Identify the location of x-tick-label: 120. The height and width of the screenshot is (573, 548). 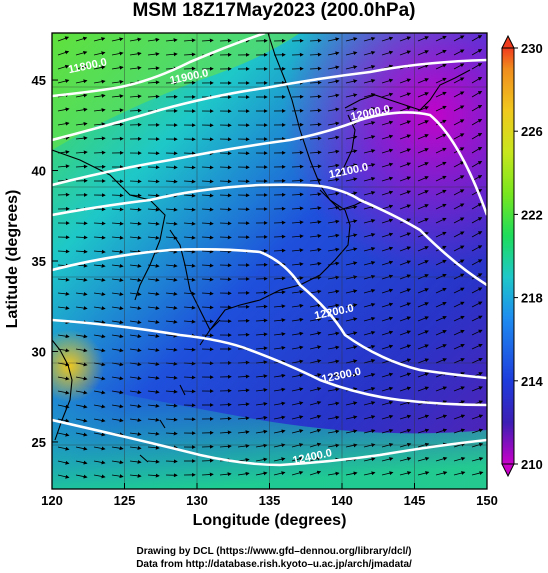
(52, 500).